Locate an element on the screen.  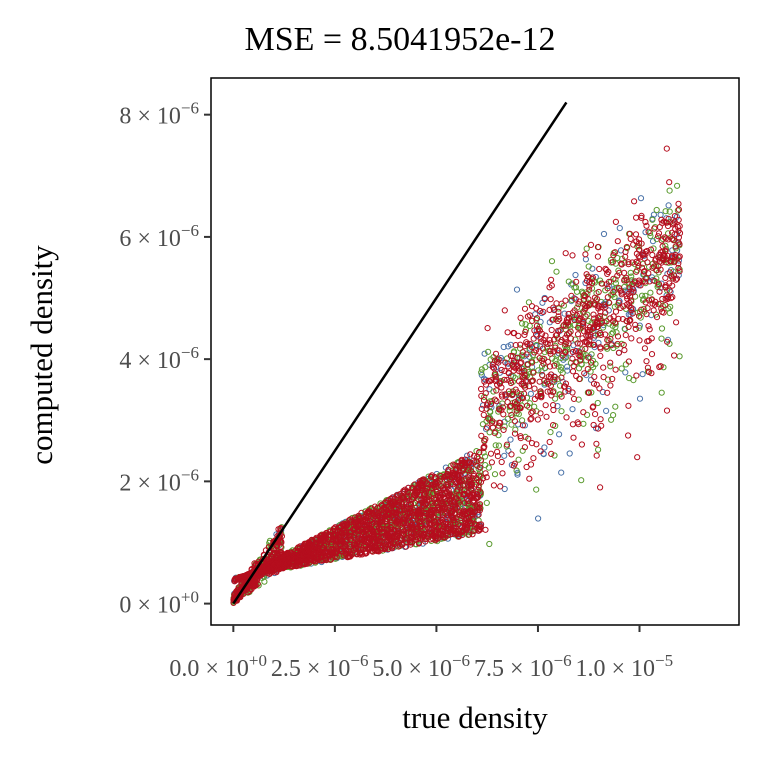
chart-title: MSE = 8.5041952e-12 is located at coordinates (400, 39).